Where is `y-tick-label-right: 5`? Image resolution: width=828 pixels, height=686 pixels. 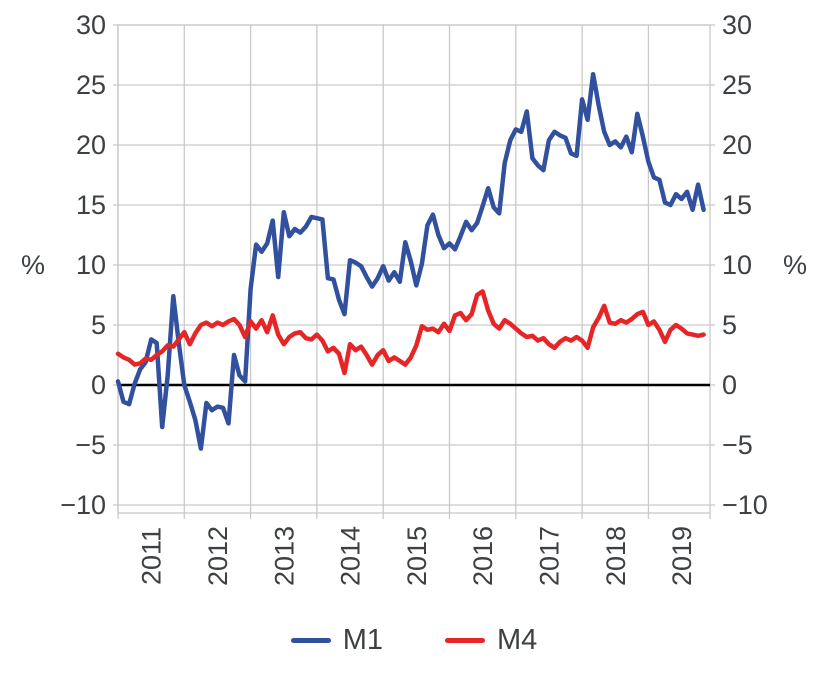 y-tick-label-right: 5 is located at coordinates (729, 325).